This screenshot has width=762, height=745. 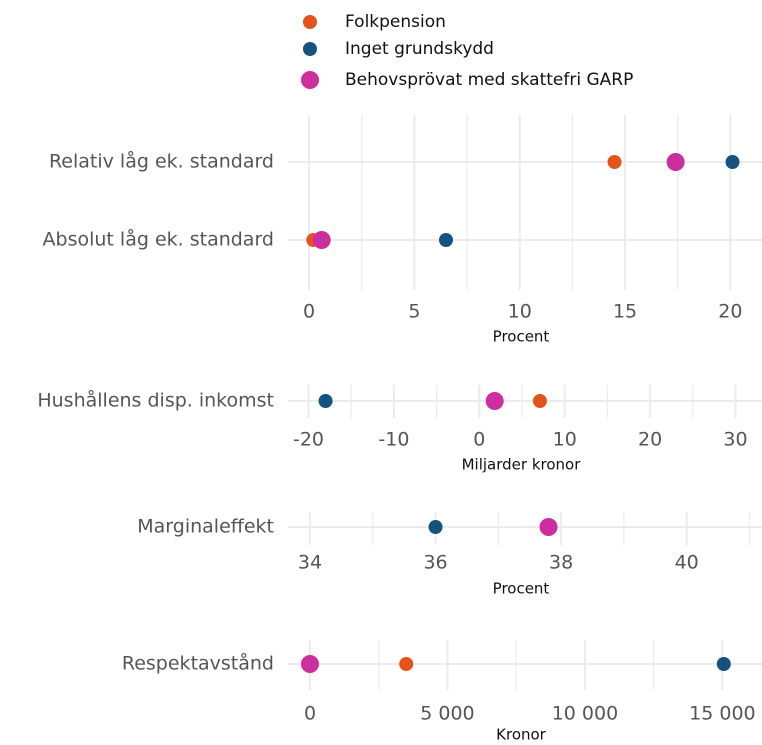 What do you see at coordinates (310, 563) in the screenshot?
I see `x-tick-label: 34` at bounding box center [310, 563].